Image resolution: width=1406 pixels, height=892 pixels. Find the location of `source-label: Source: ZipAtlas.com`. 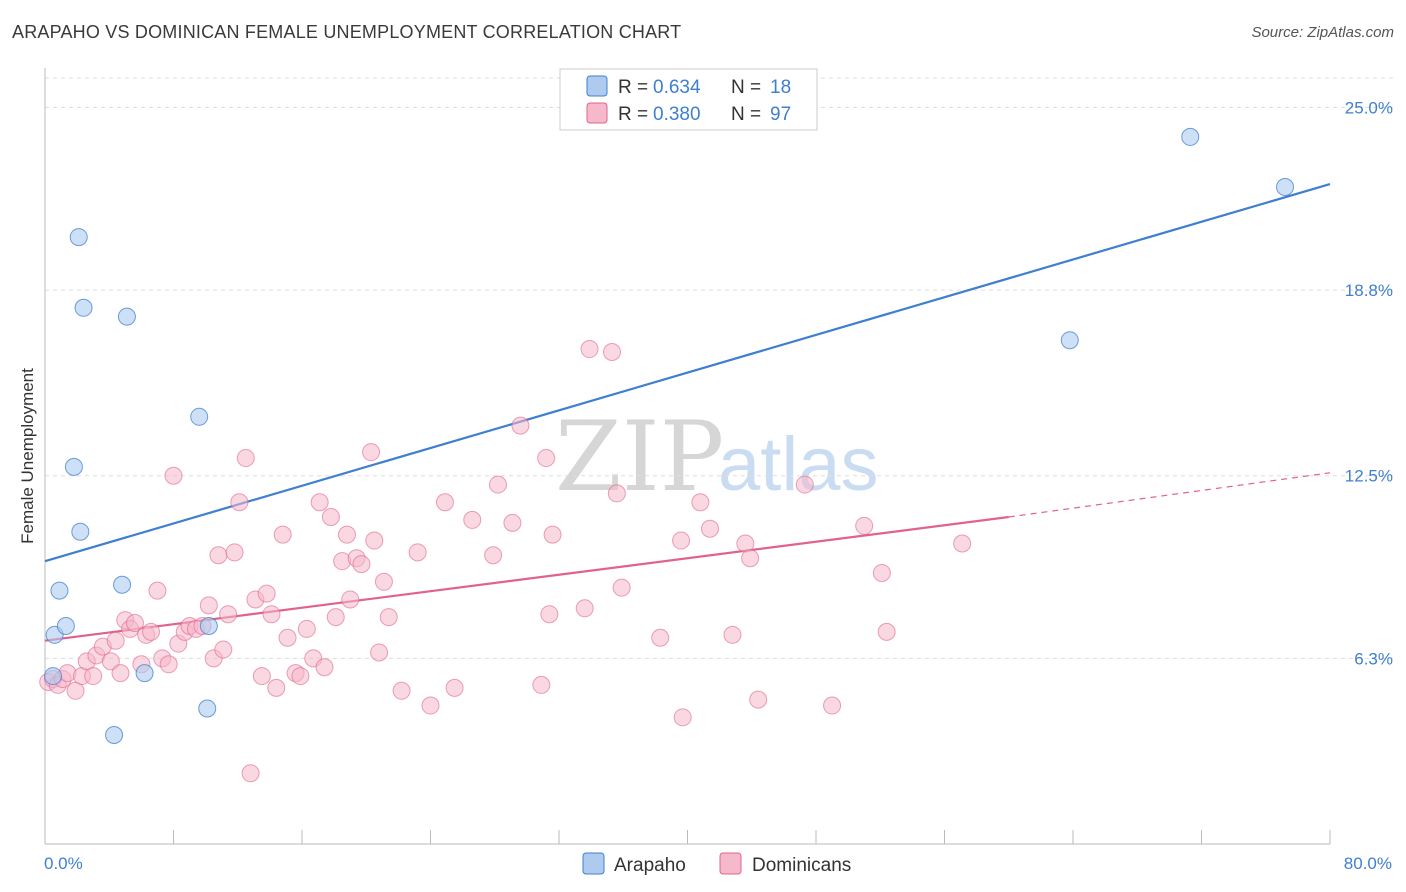

source-label: Source: ZipAtlas.com is located at coordinates (1322, 32).